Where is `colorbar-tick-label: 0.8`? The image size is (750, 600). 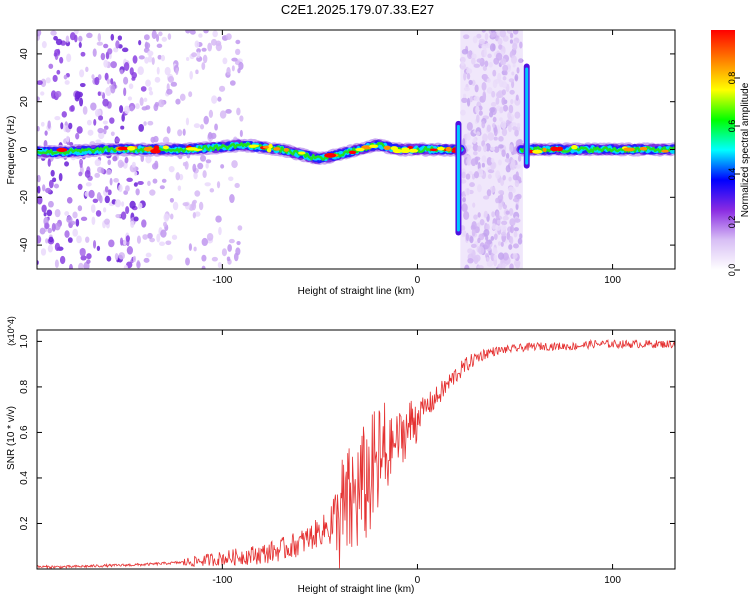
colorbar-tick-label: 0.8 is located at coordinates (732, 78).